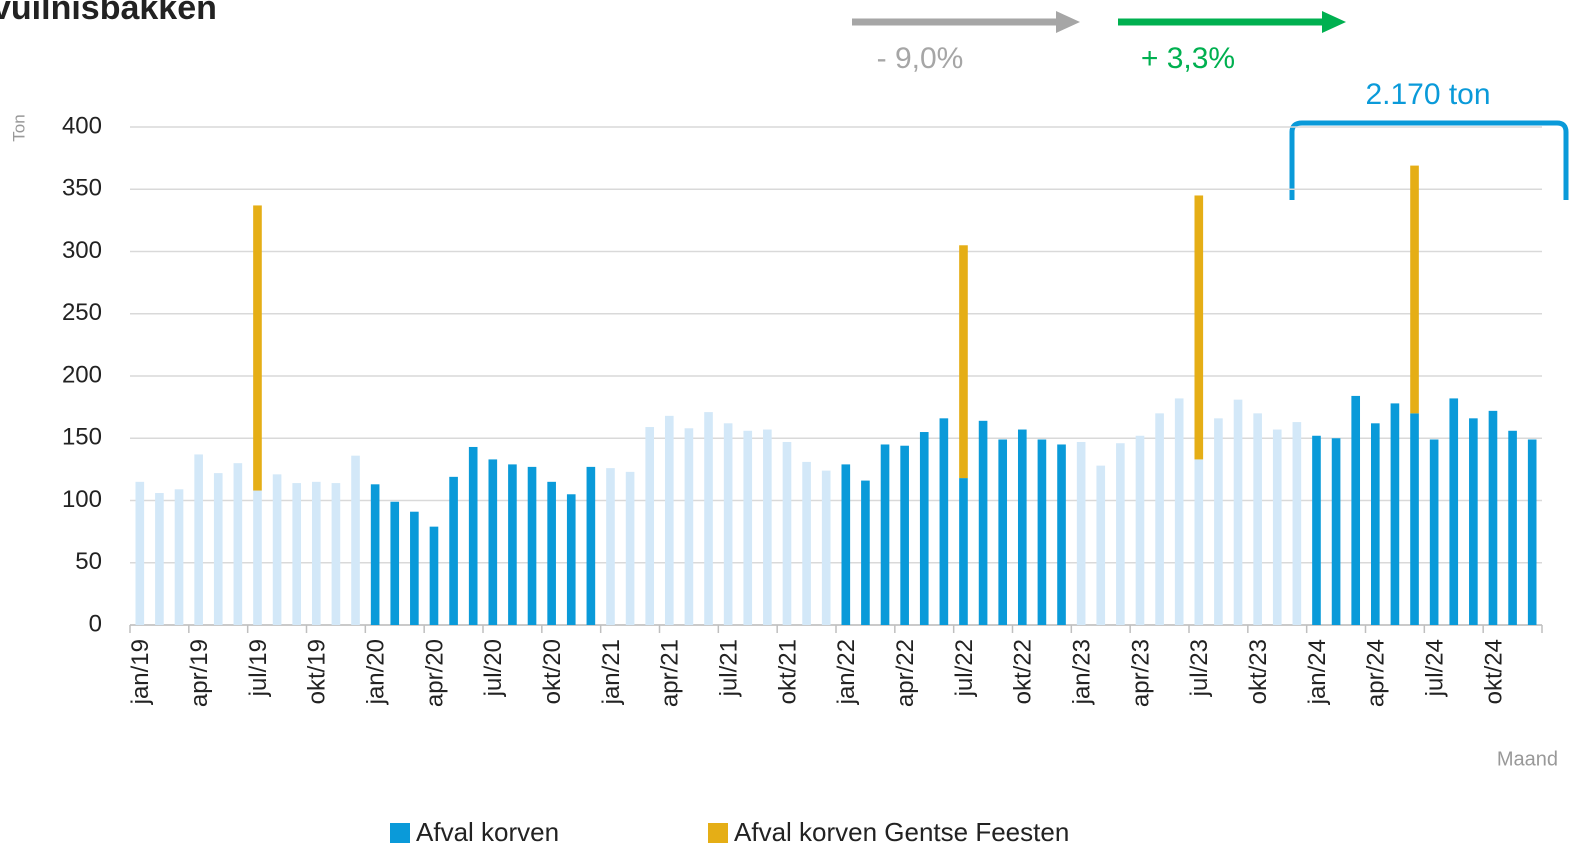 Image resolution: width=1576 pixels, height=850 pixels. I want to click on bracket, so click(1429, 160).